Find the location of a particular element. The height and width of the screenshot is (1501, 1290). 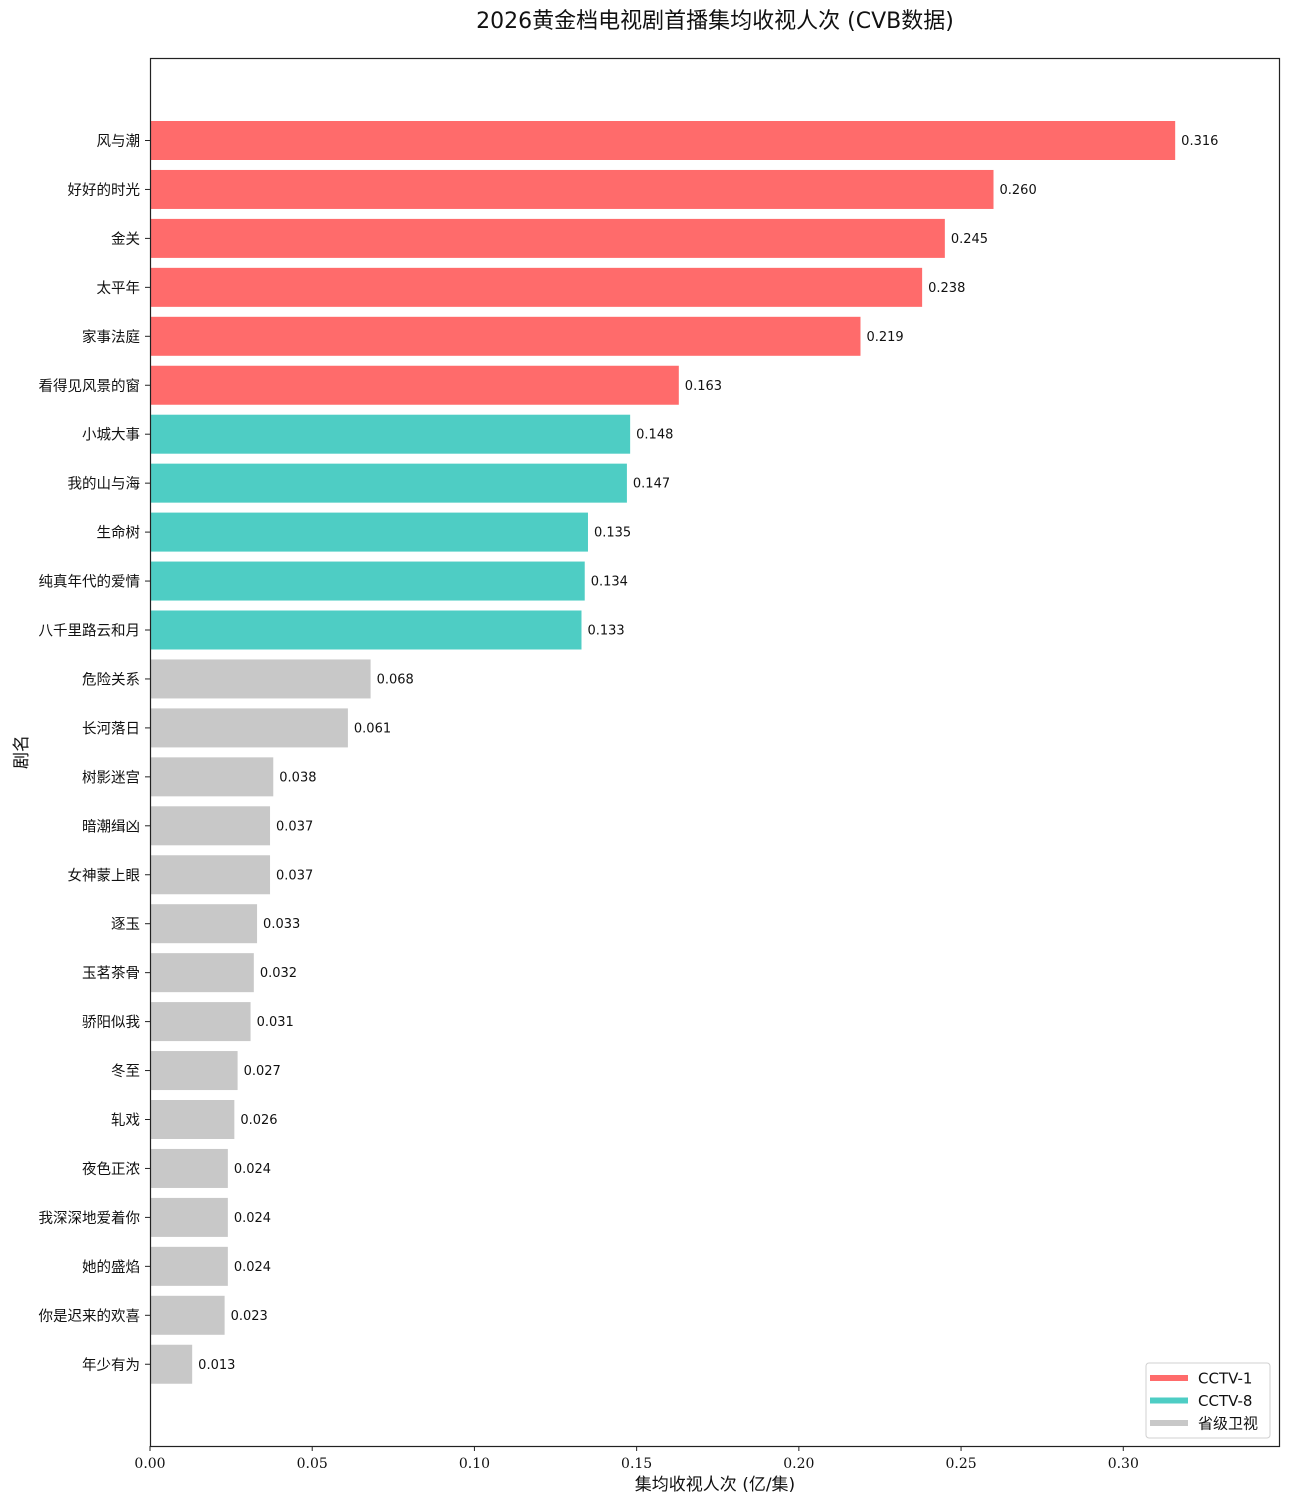

value-label: 0.135 is located at coordinates (612, 533).